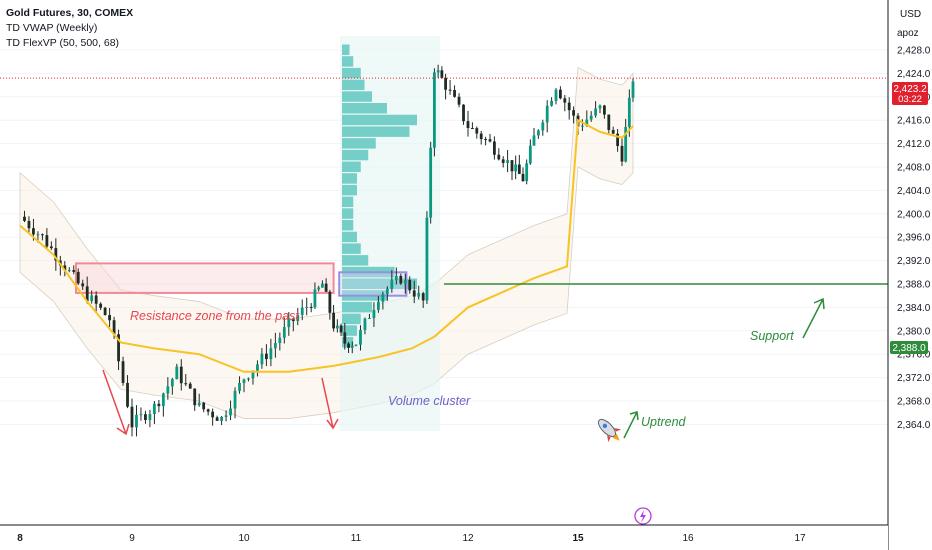  Describe the element at coordinates (70, 13) in the screenshot. I see `symbol-title: Gold Futures, 30, COMEX` at that location.